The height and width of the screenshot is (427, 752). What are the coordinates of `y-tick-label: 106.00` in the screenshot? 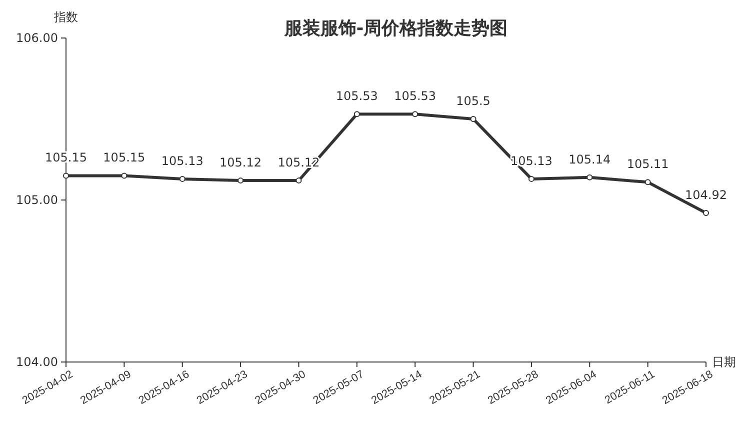 It's located at (37, 38).